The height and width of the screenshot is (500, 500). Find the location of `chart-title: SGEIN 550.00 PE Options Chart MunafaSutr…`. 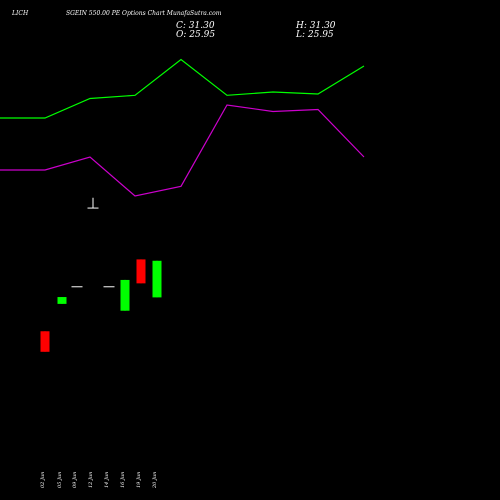

chart-title: SGEIN 550.00 PE Options Chart MunafaSutr… is located at coordinates (144, 13).